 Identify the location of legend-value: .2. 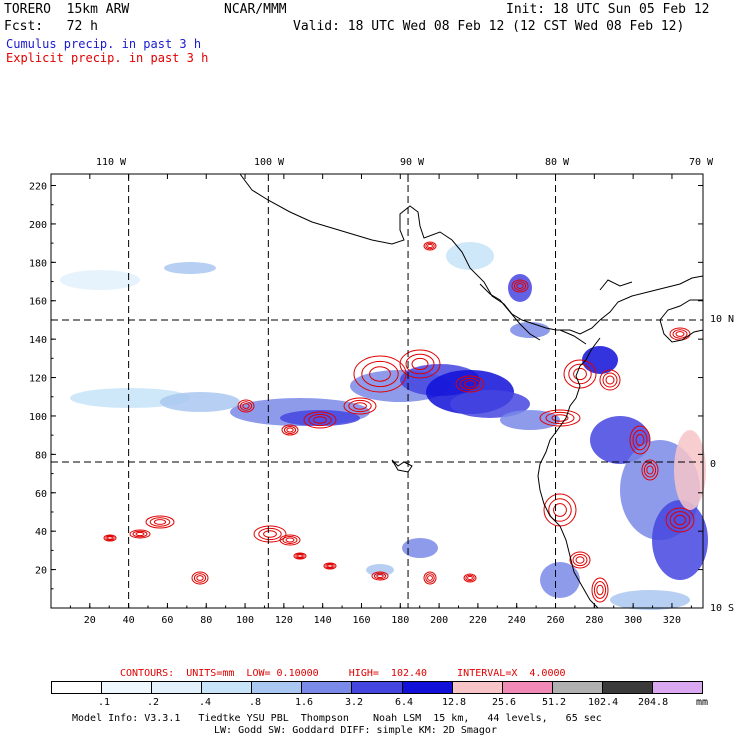
(153, 702).